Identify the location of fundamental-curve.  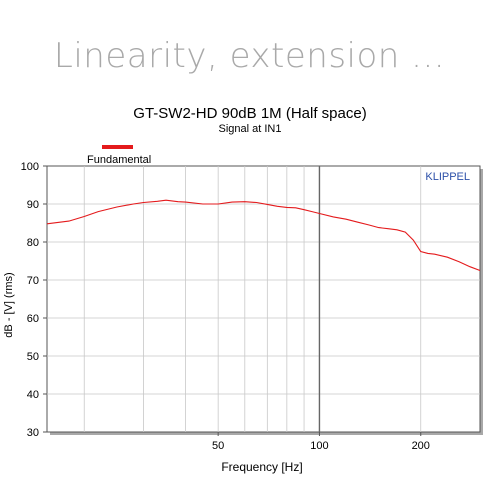
(263, 235).